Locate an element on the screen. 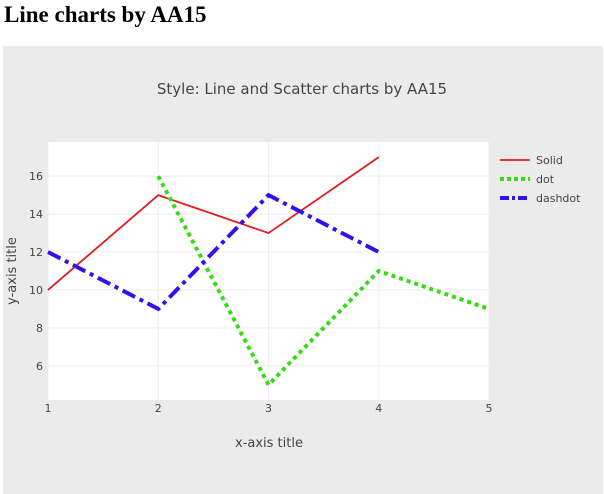 Image resolution: width=604 pixels, height=494 pixels. y-tick-label: 14 is located at coordinates (36, 214).